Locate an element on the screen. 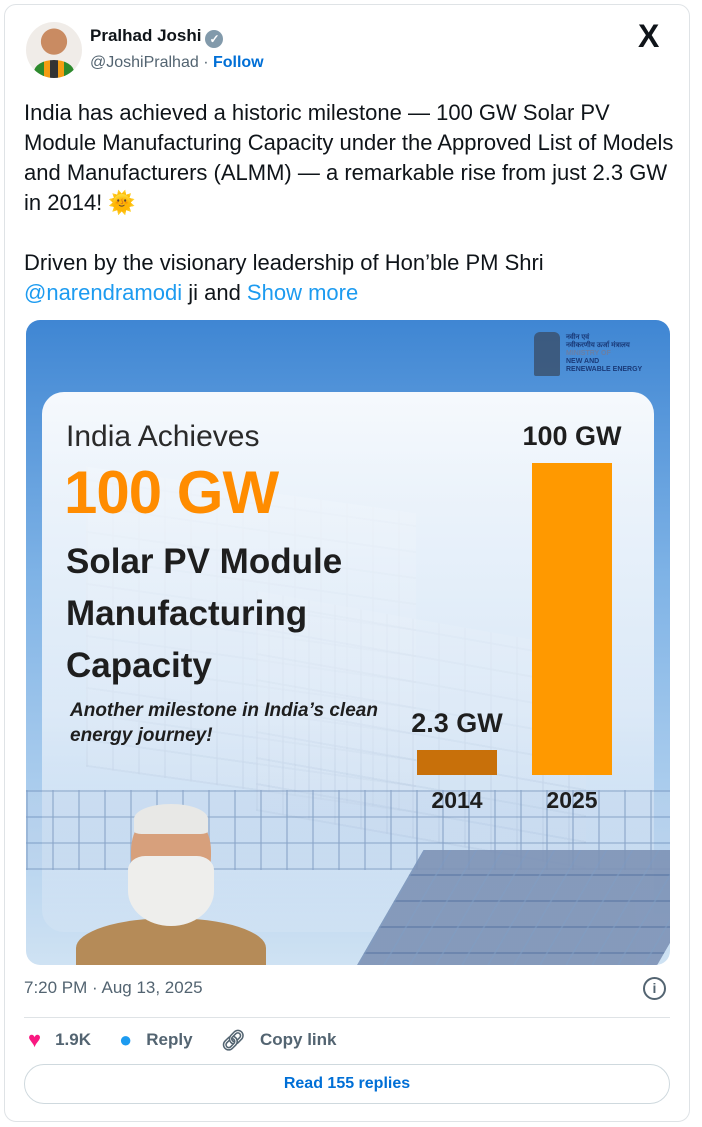 The image size is (702, 1127). link-icon: 🔗︎ is located at coordinates (233, 1040).